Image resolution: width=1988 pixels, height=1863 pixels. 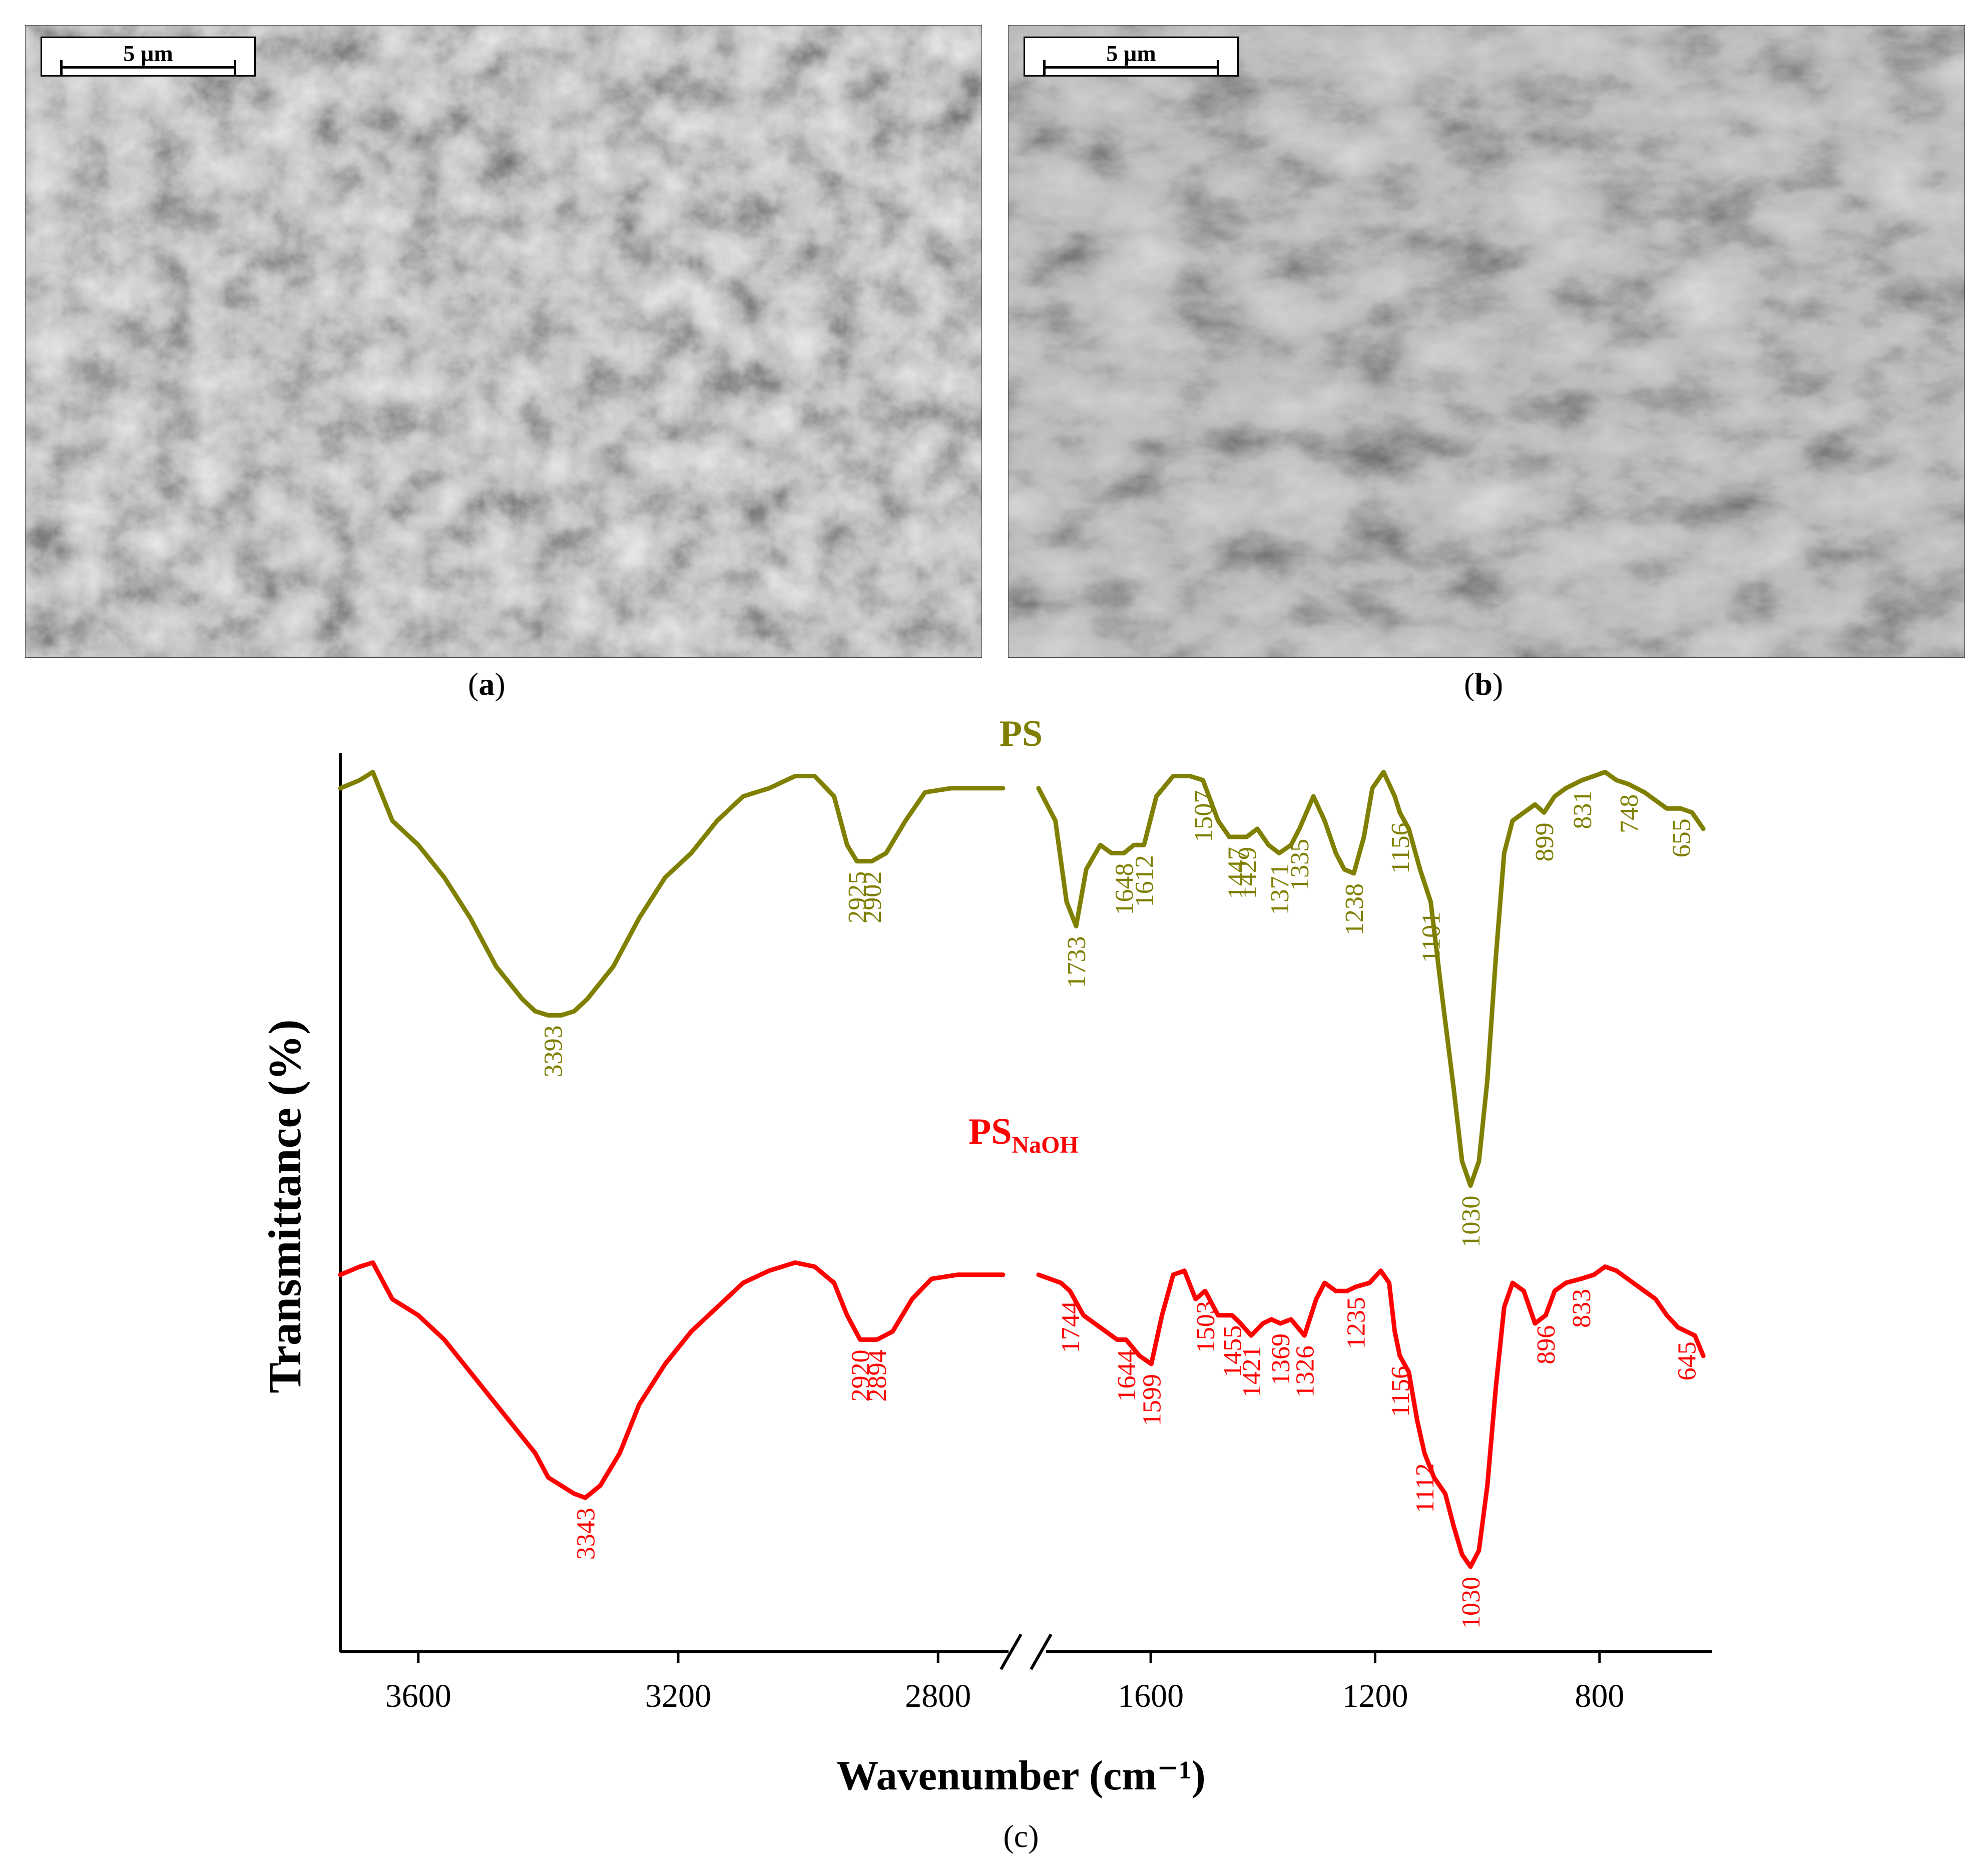 I want to click on panel-label-a: (a), so click(x=487, y=684).